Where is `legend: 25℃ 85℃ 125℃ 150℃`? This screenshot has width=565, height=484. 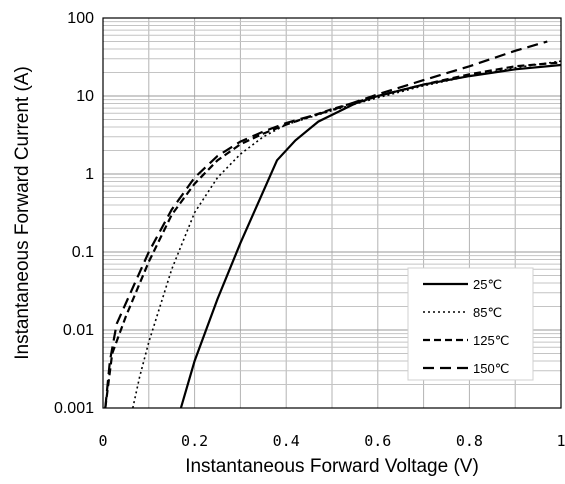 legend: 25℃ 85℃ 125℃ 150℃ is located at coordinates (470, 324).